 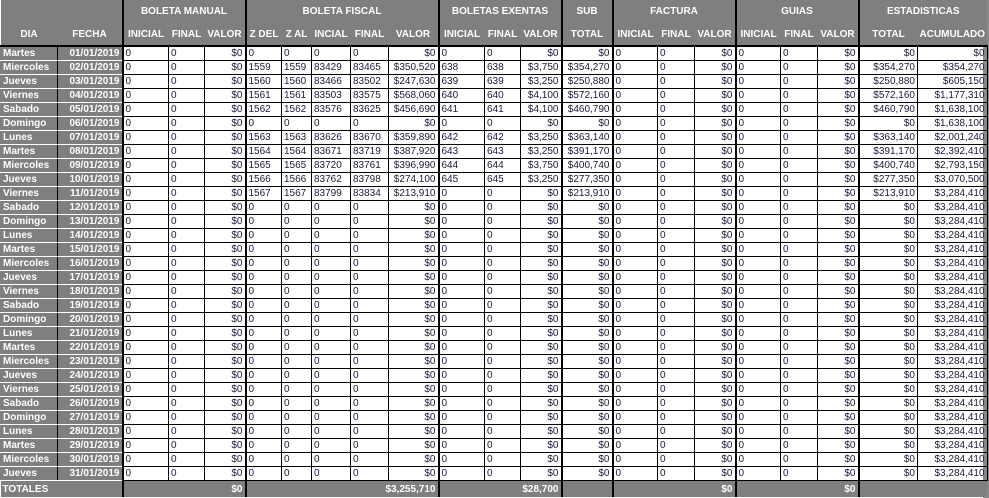 What do you see at coordinates (296, 109) in the screenshot?
I see `cell-bf-z-al: 1562` at bounding box center [296, 109].